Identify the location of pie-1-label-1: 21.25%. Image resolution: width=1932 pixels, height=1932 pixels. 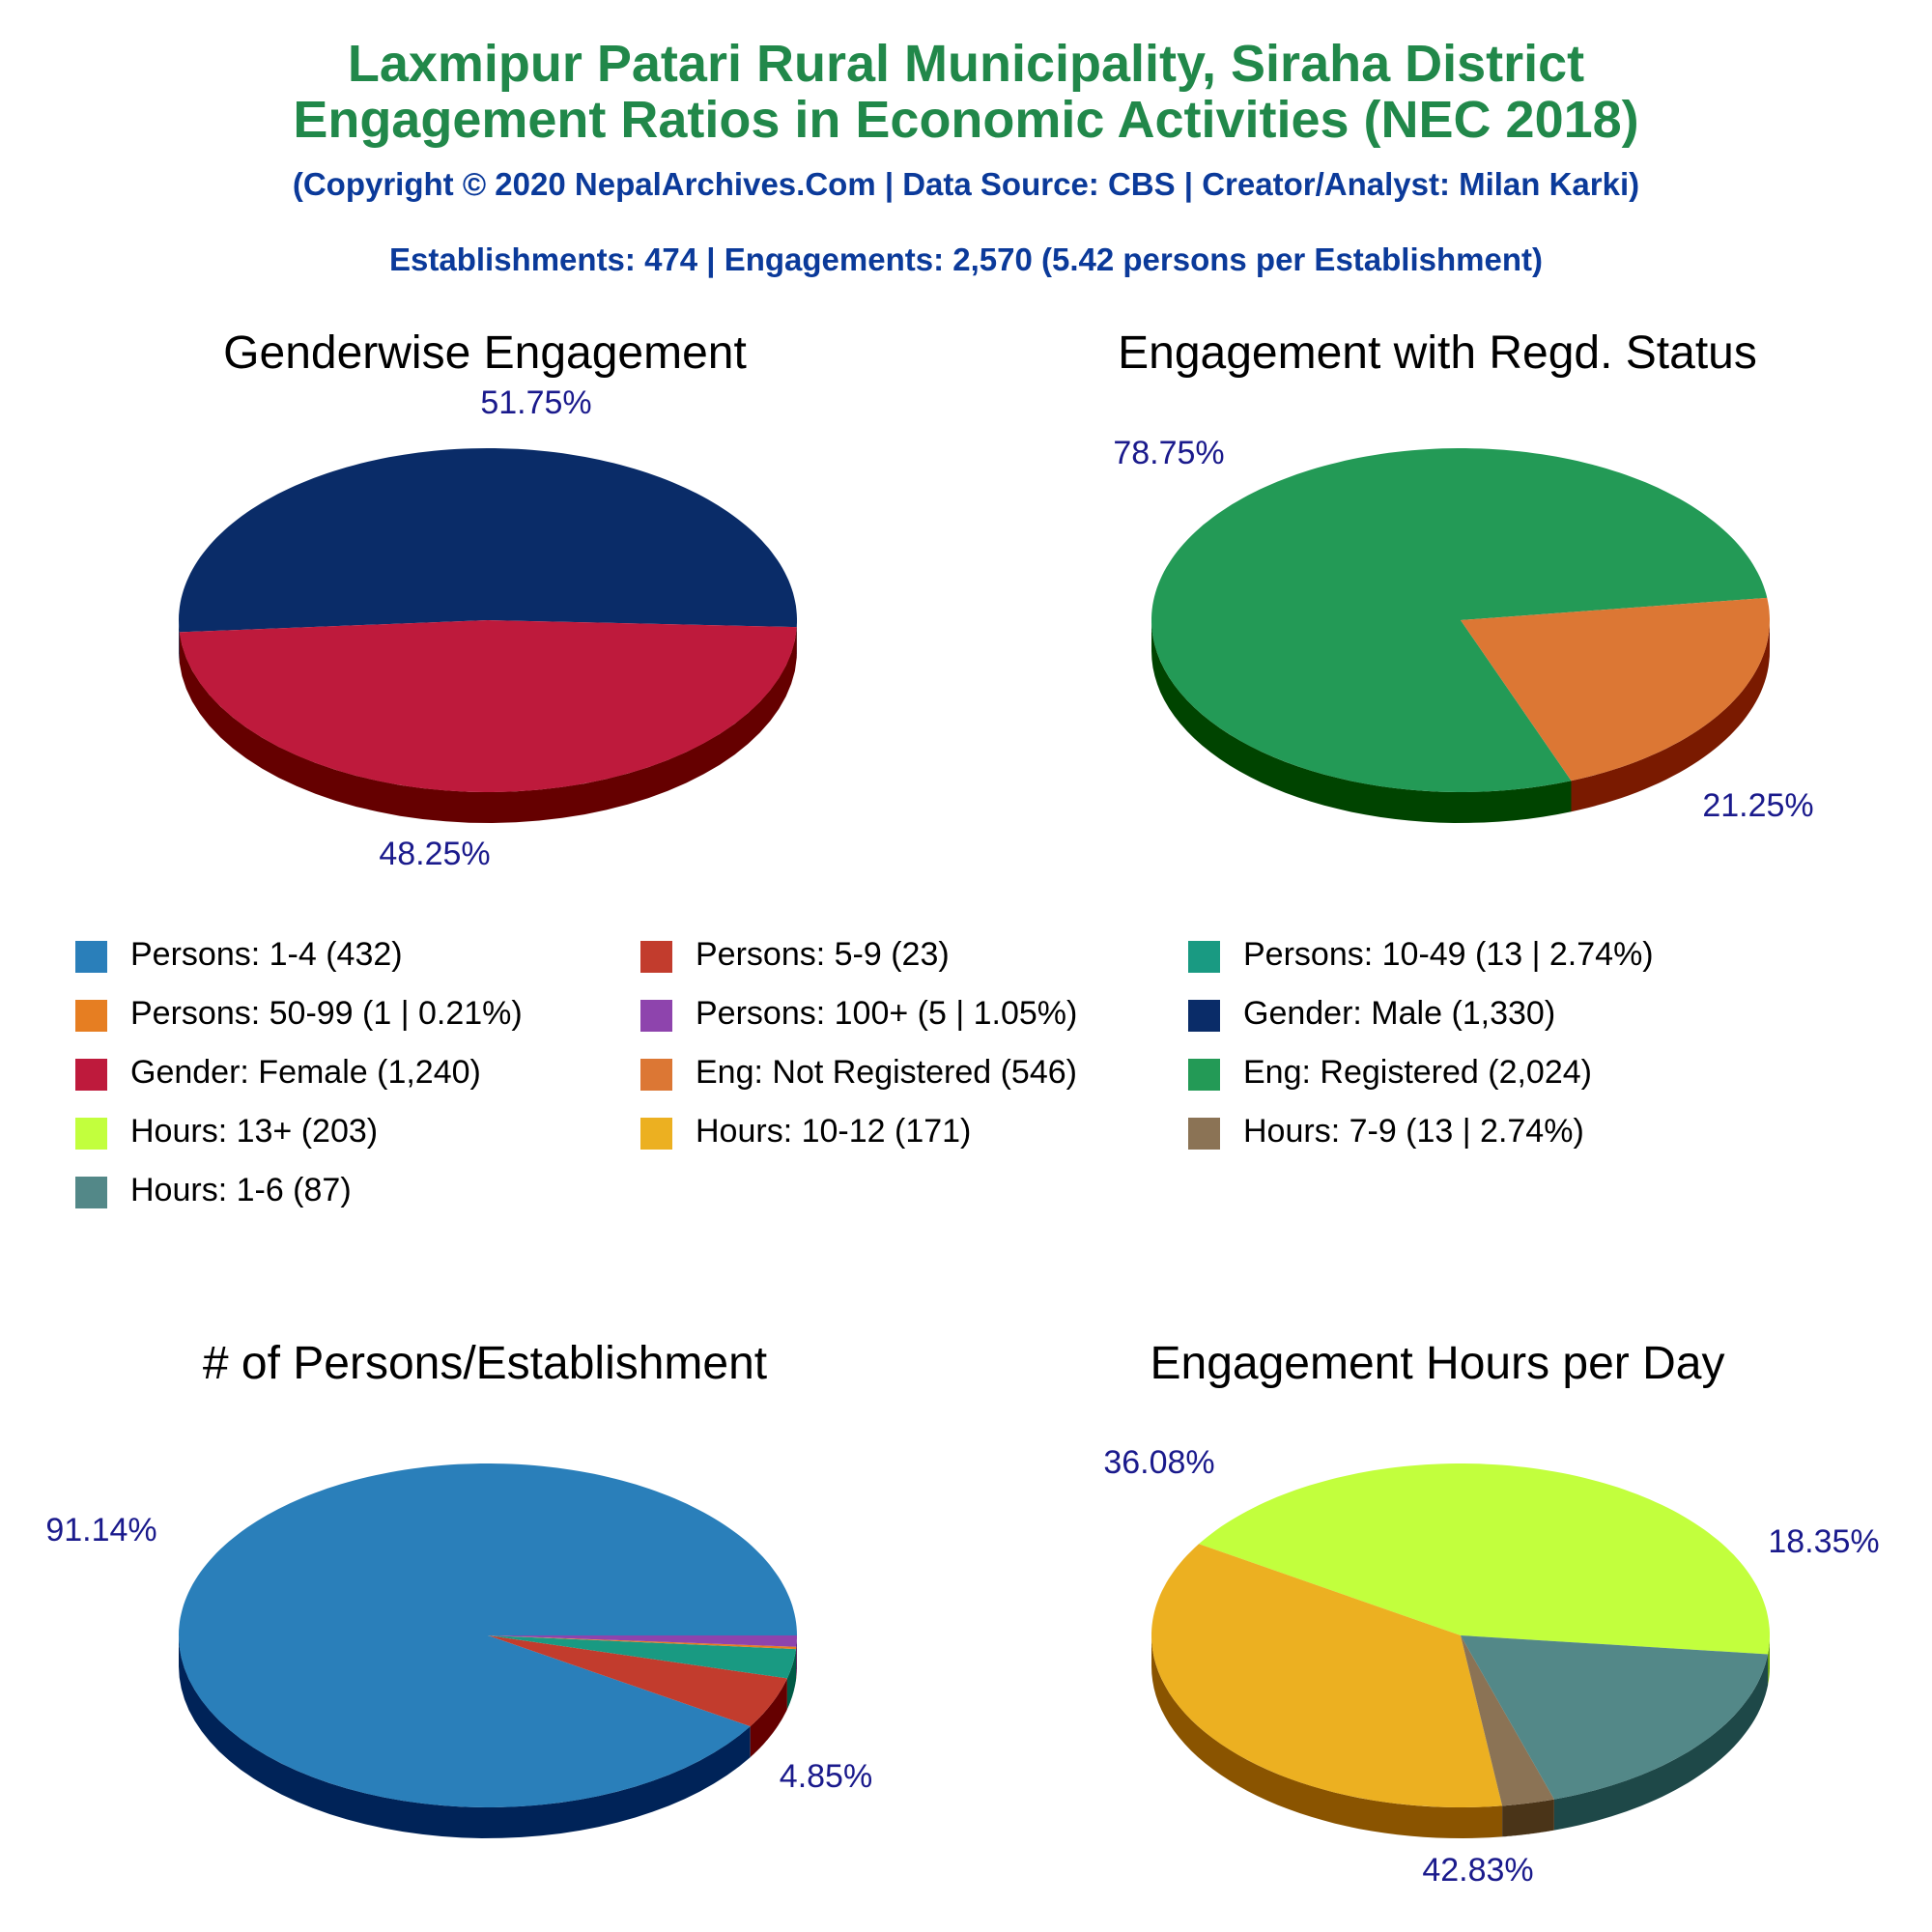
(1757, 805).